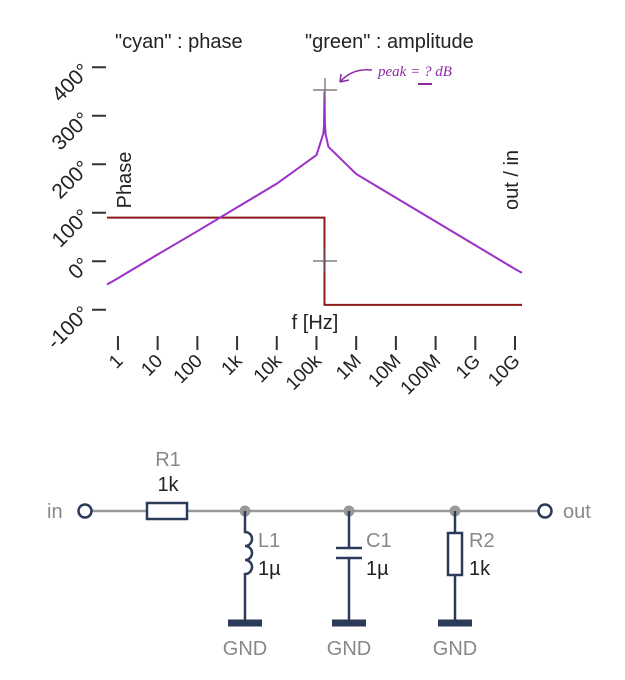  I want to click on crosshair, so click(325, 175).